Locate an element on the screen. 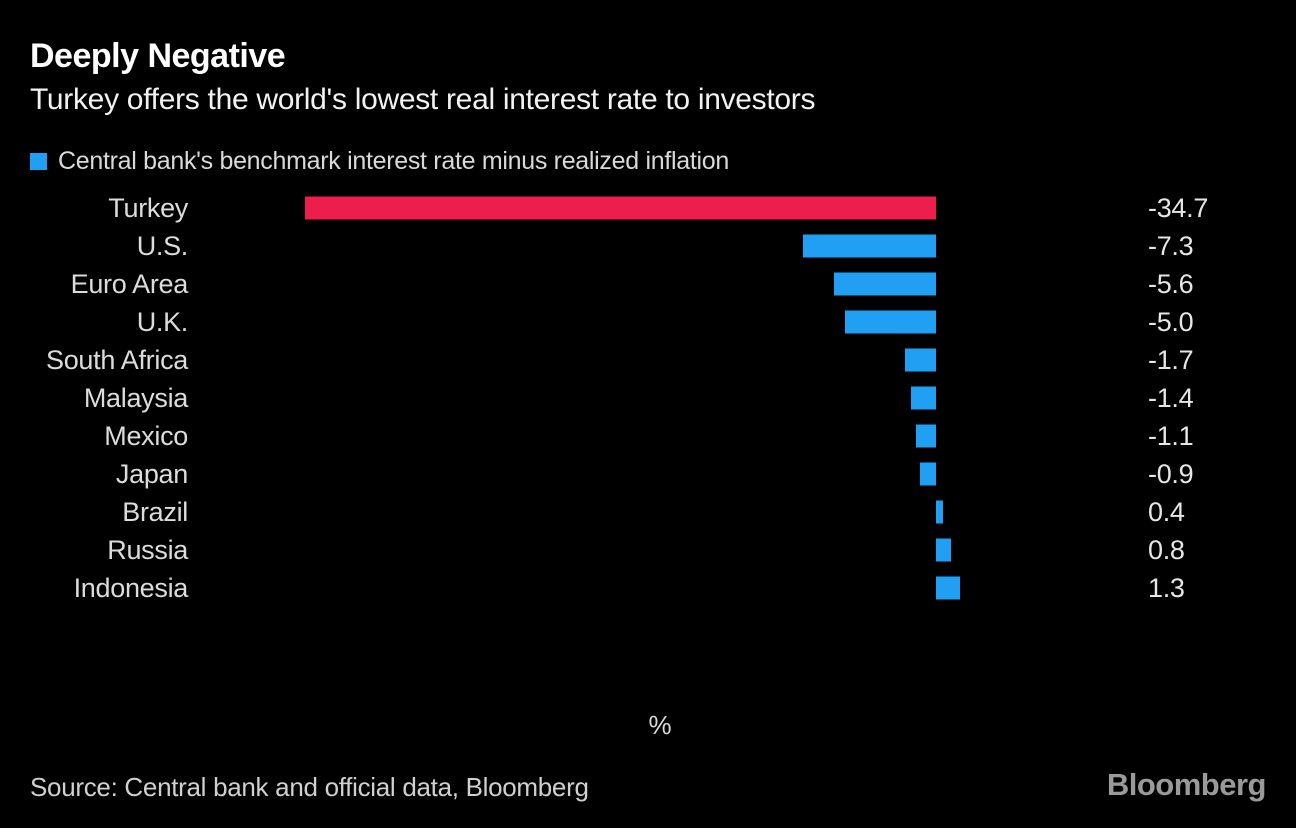 The image size is (1296, 828). value-label: -0.9 is located at coordinates (1171, 473).